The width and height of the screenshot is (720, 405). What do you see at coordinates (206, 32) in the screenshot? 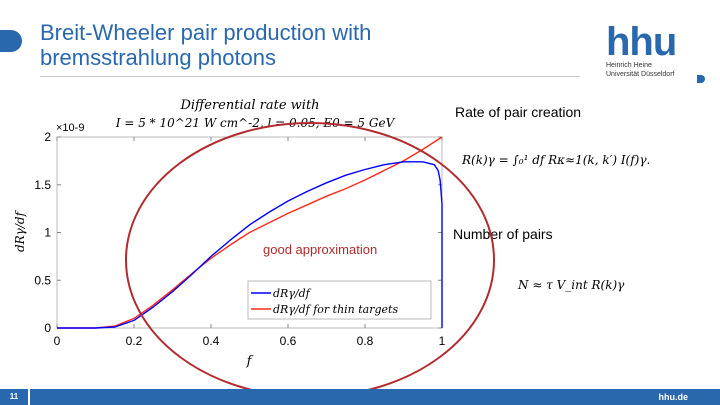
I see `title-line-1: Breit-Wheeler pair production with` at bounding box center [206, 32].